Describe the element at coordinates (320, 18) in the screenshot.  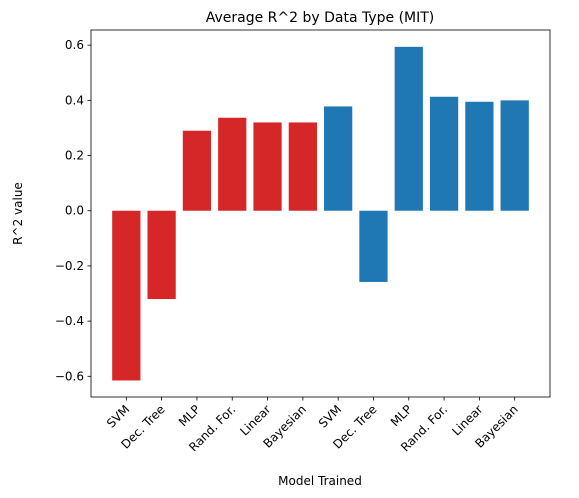
I see `chart-title: Average R^2 by Data Type (MIT)` at that location.